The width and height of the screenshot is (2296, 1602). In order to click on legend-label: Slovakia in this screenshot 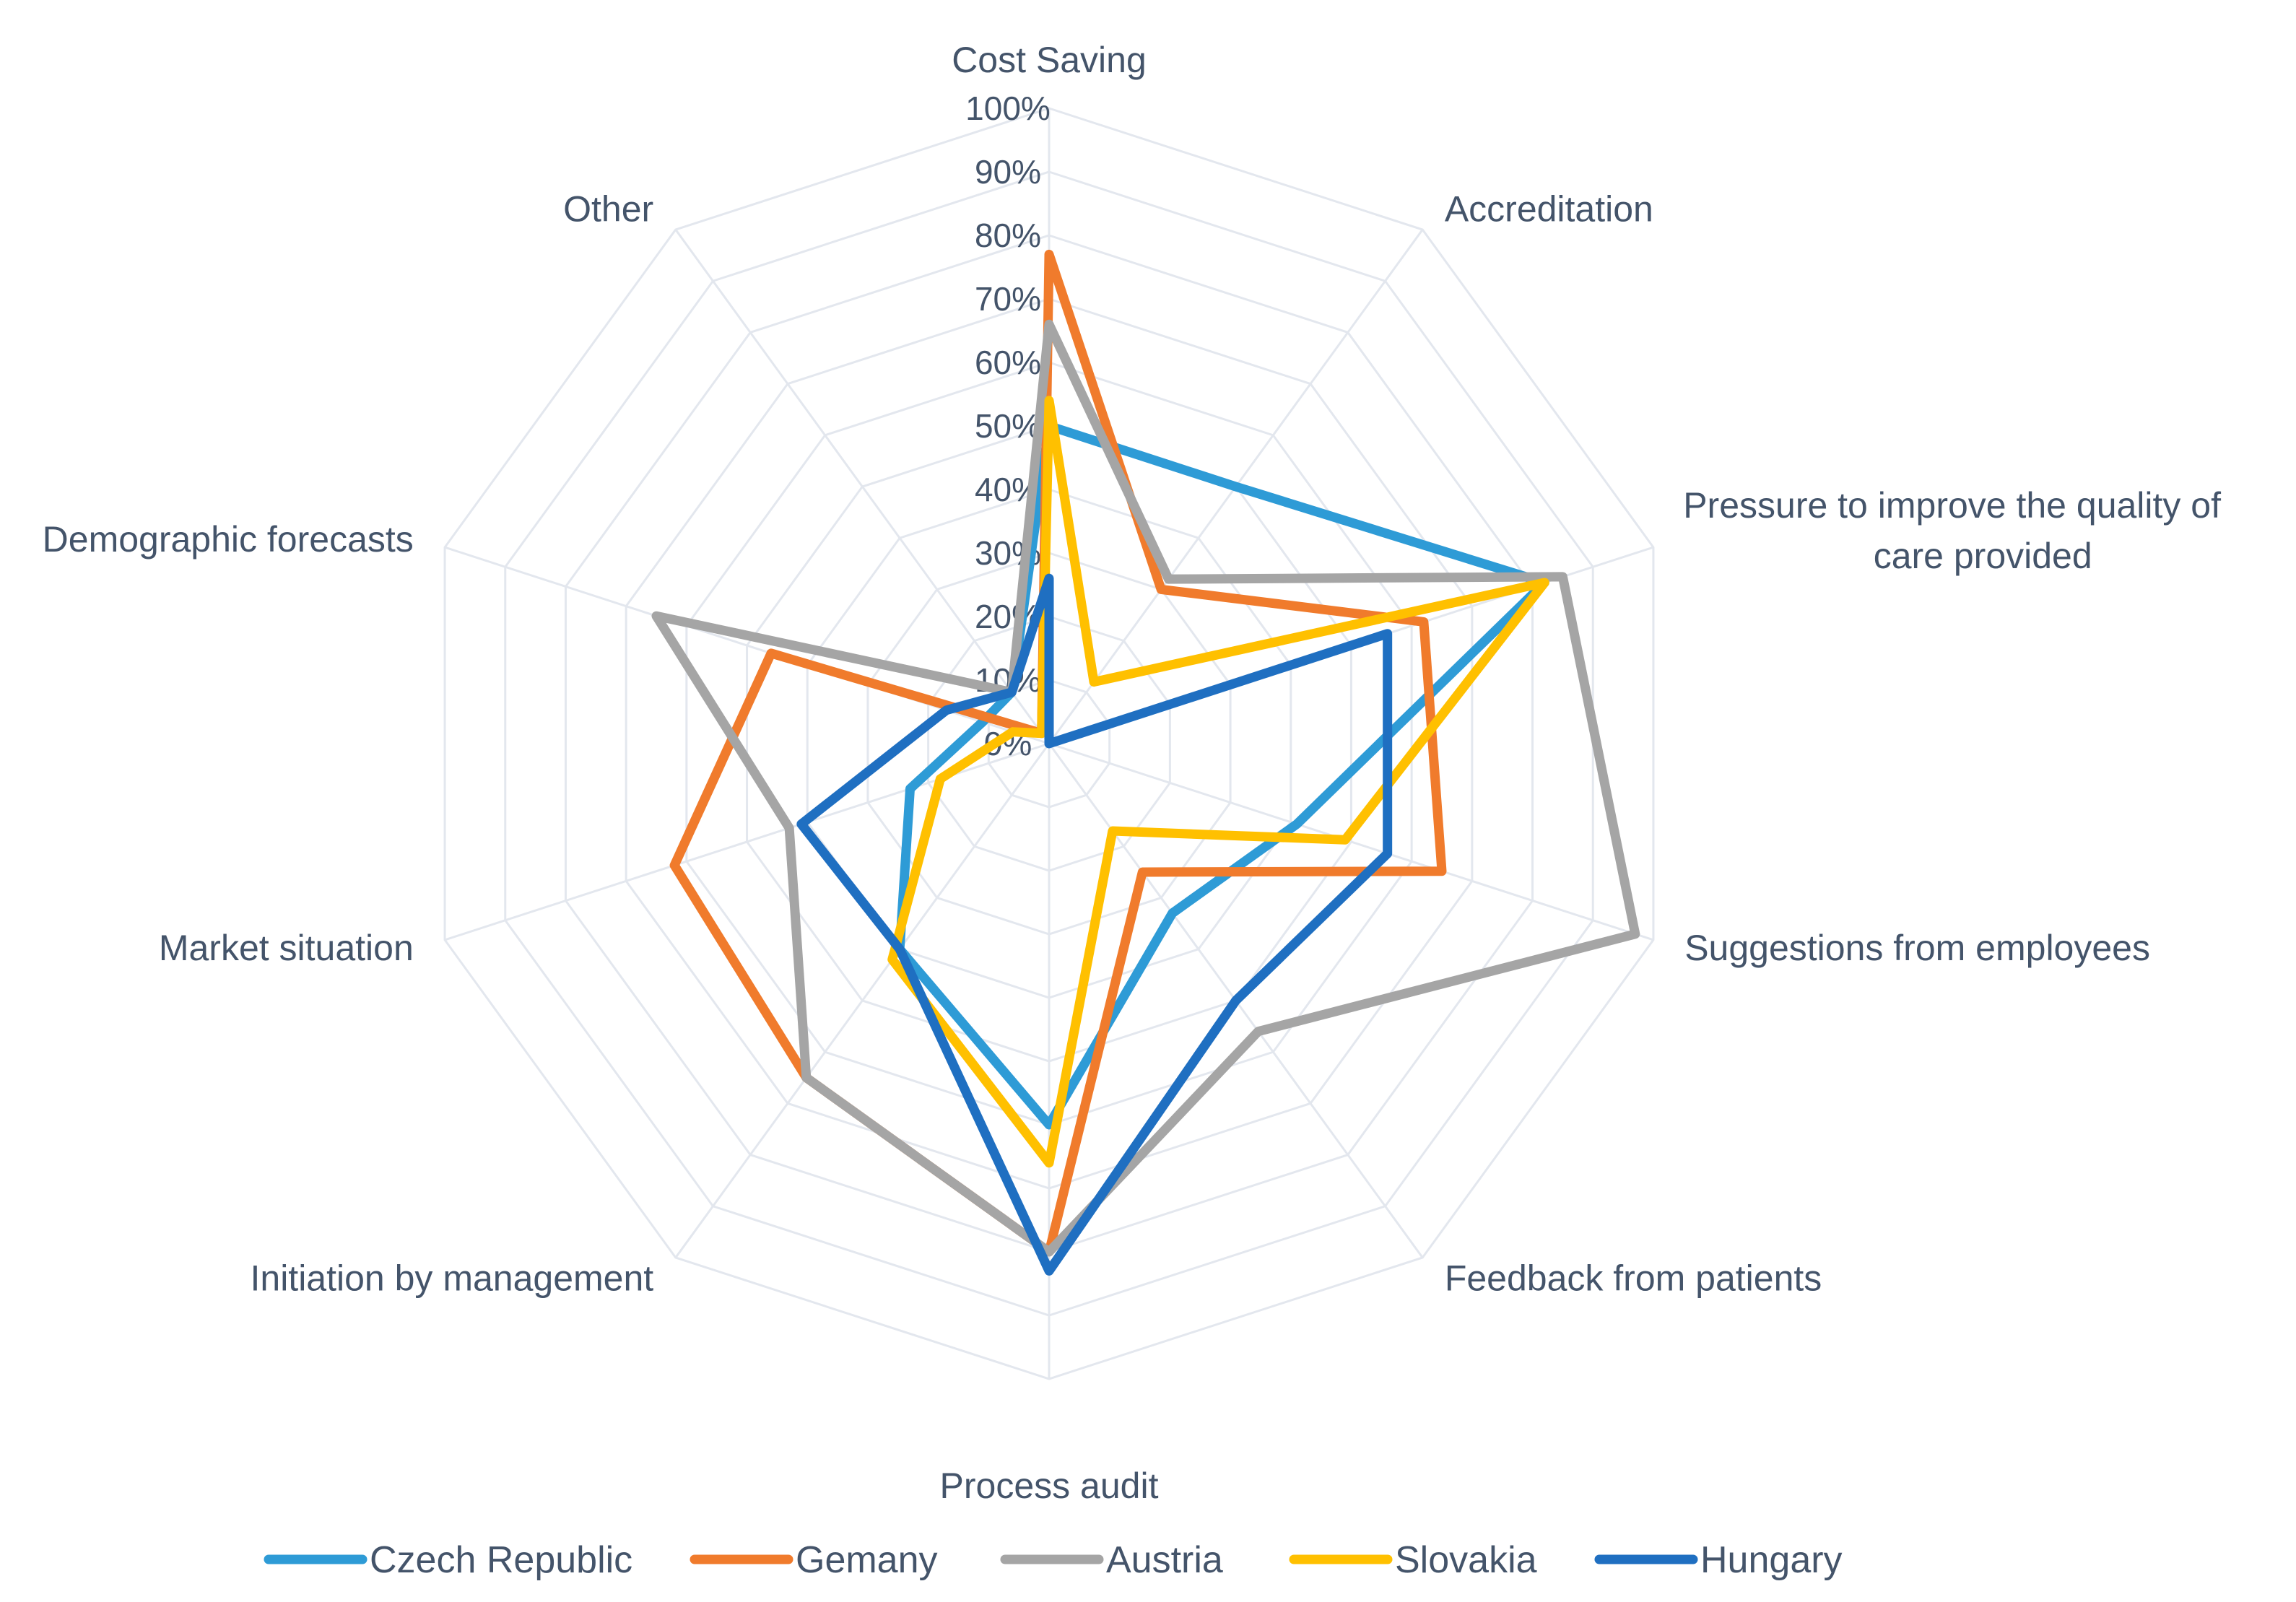, I will do `click(1466, 1560)`.